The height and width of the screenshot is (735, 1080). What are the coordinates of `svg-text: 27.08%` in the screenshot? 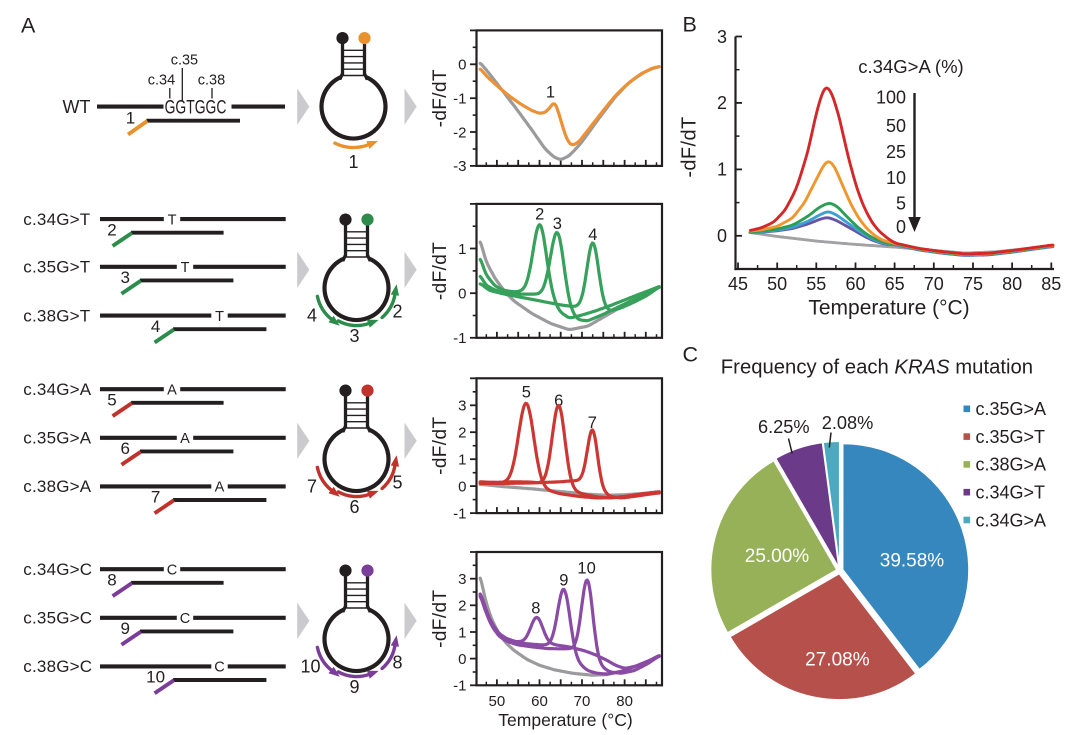 It's located at (837, 659).